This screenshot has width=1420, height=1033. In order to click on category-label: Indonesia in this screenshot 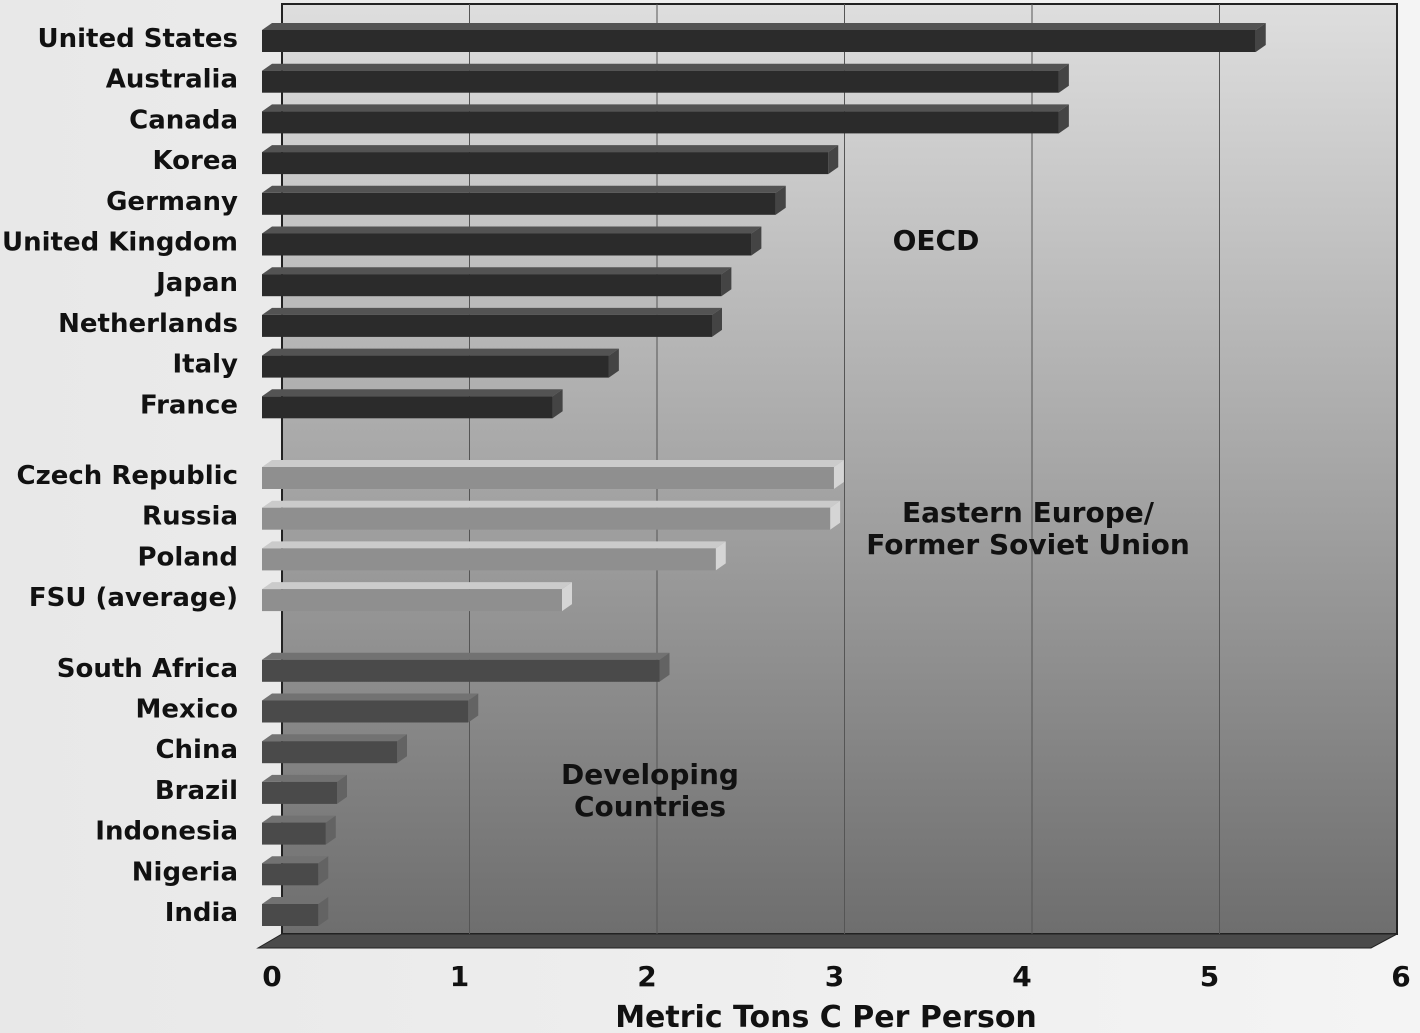, I will do `click(166, 832)`.